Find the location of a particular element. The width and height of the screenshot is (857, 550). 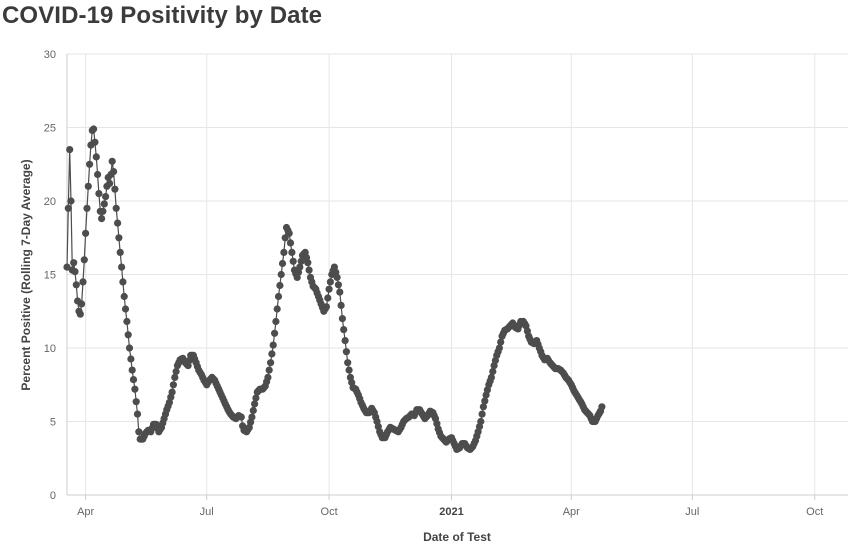

y-tick-label: 20 is located at coordinates (50, 202).